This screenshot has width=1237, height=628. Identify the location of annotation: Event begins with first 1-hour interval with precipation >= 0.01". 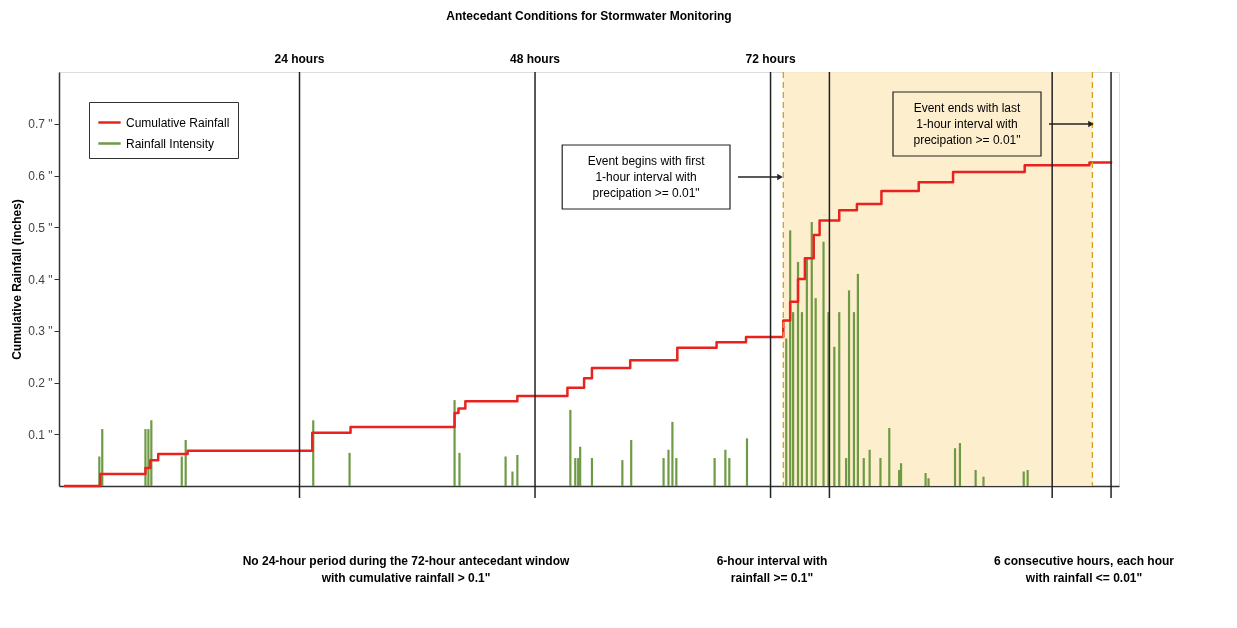
(646, 177).